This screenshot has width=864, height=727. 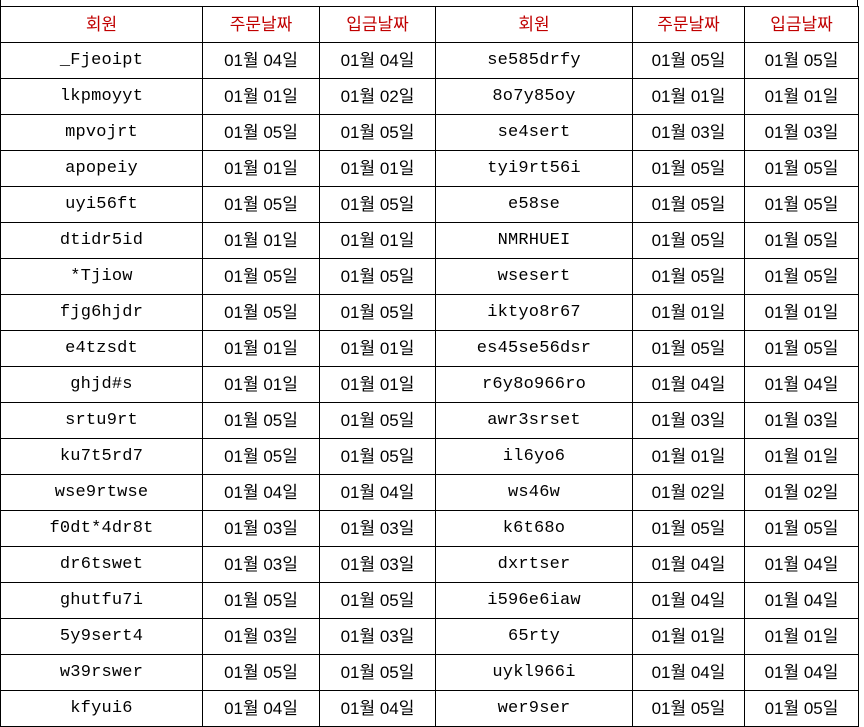 I want to click on cell-member-left: w39rswer, so click(x=101, y=672).